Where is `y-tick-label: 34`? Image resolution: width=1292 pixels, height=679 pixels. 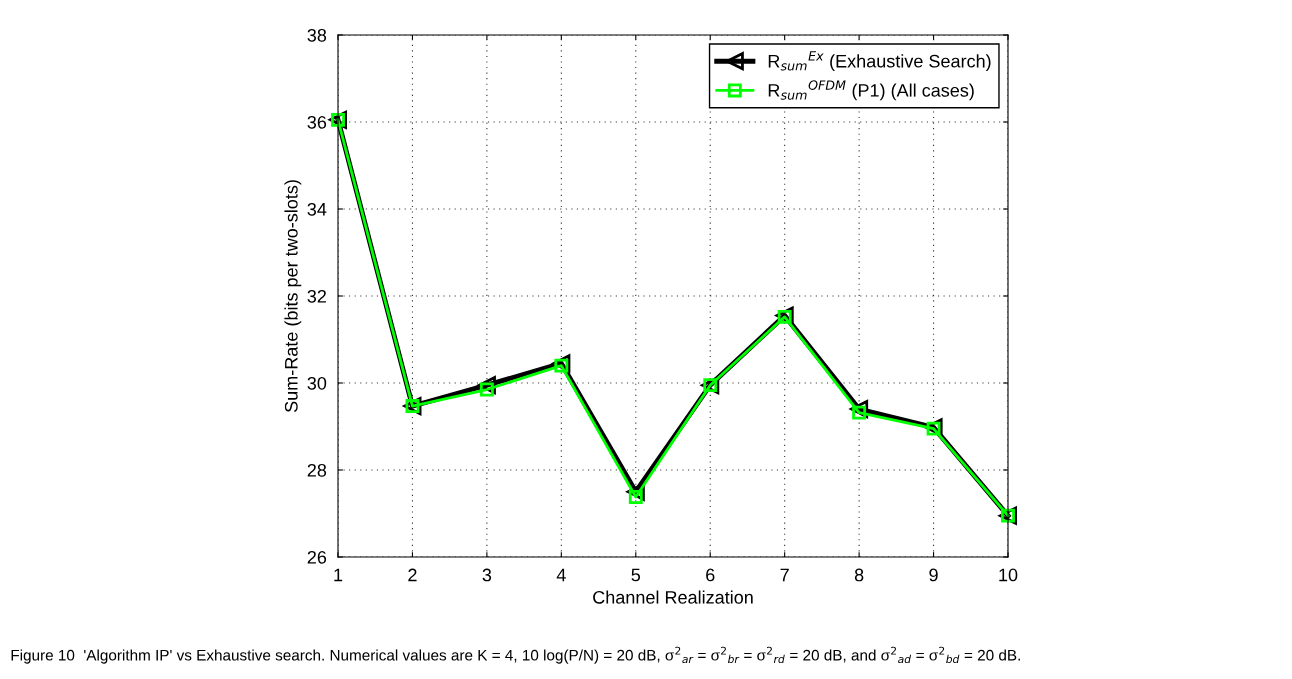
y-tick-label: 34 is located at coordinates (317, 209).